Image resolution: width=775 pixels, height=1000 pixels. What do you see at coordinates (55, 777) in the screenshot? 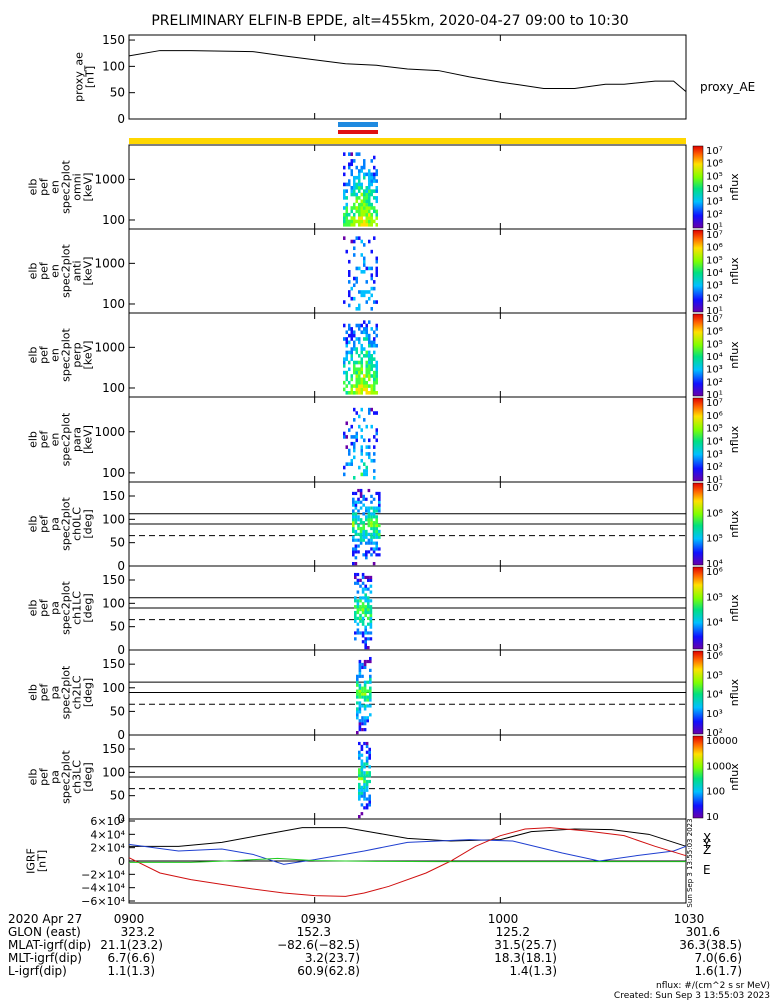
I see `panel-ch3LC-ylabel-2: pa` at bounding box center [55, 777].